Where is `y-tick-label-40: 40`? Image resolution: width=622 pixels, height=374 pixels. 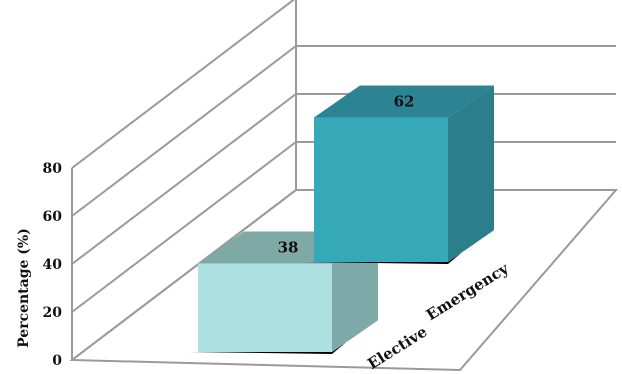
y-tick-label-40: 40 is located at coordinates (53, 265).